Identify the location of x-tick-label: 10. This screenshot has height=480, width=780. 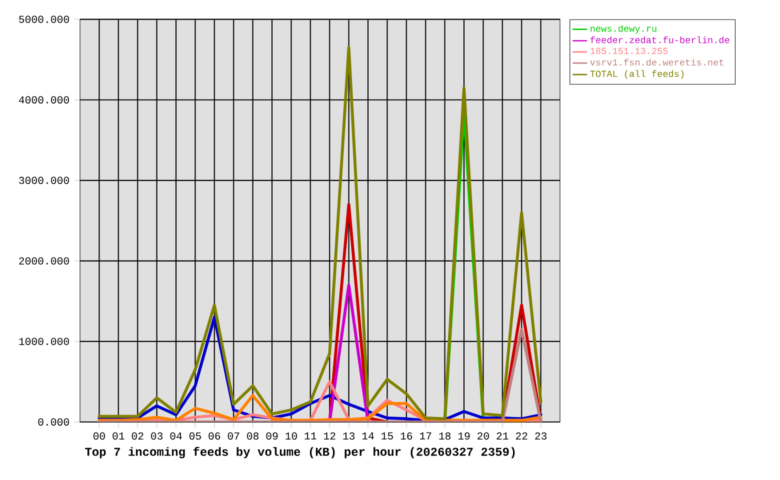
(291, 436).